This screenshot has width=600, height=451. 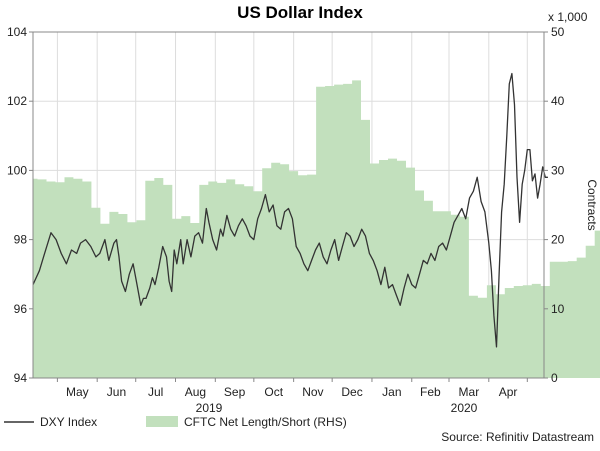 I want to click on legend-dxy-label: DXY Index, so click(x=68, y=422).